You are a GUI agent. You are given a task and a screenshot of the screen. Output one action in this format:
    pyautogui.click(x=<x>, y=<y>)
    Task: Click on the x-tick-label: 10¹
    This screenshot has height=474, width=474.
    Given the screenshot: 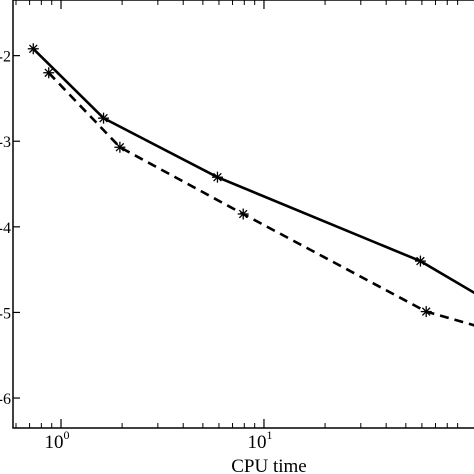 What is the action you would take?
    pyautogui.click(x=259, y=440)
    